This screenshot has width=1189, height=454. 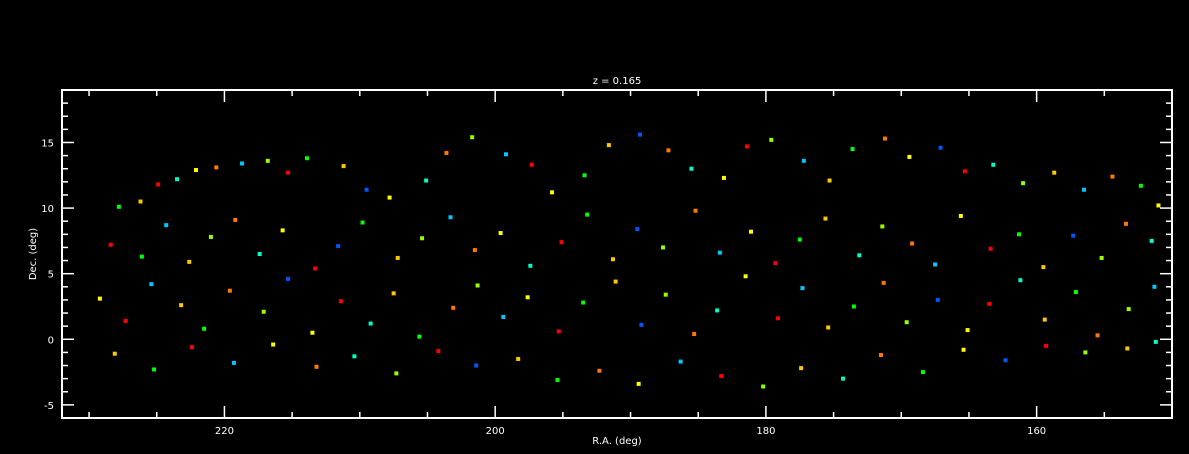 I want to click on x-axis-label: R.A. (deg), so click(x=617, y=441).